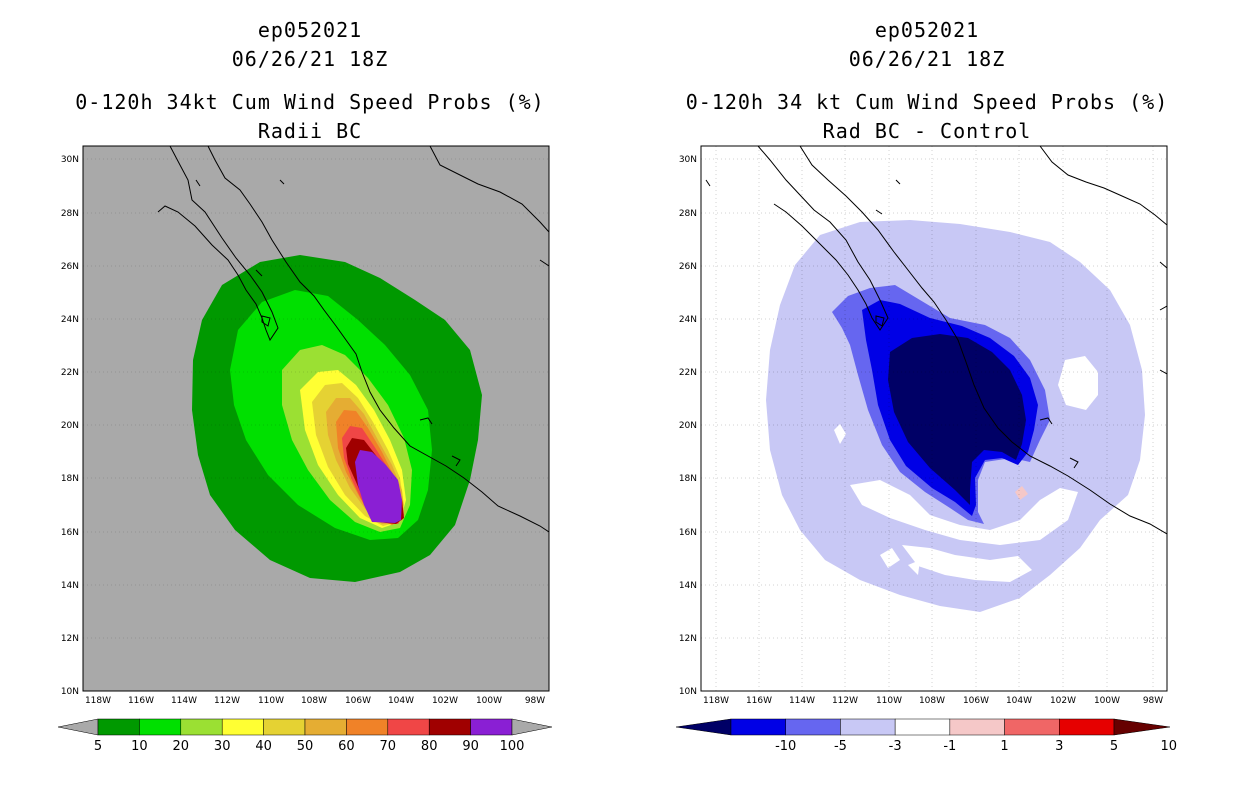  I want to click on left-title-date: 06/26/21 18Z, so click(310, 59).